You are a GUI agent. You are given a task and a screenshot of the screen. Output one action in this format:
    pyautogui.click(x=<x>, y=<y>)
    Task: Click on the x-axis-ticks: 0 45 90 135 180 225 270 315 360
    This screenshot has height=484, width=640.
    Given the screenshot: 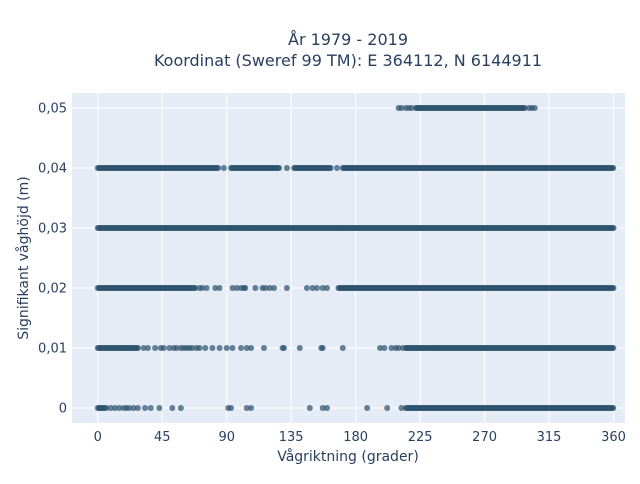 What is the action you would take?
    pyautogui.click(x=360, y=437)
    